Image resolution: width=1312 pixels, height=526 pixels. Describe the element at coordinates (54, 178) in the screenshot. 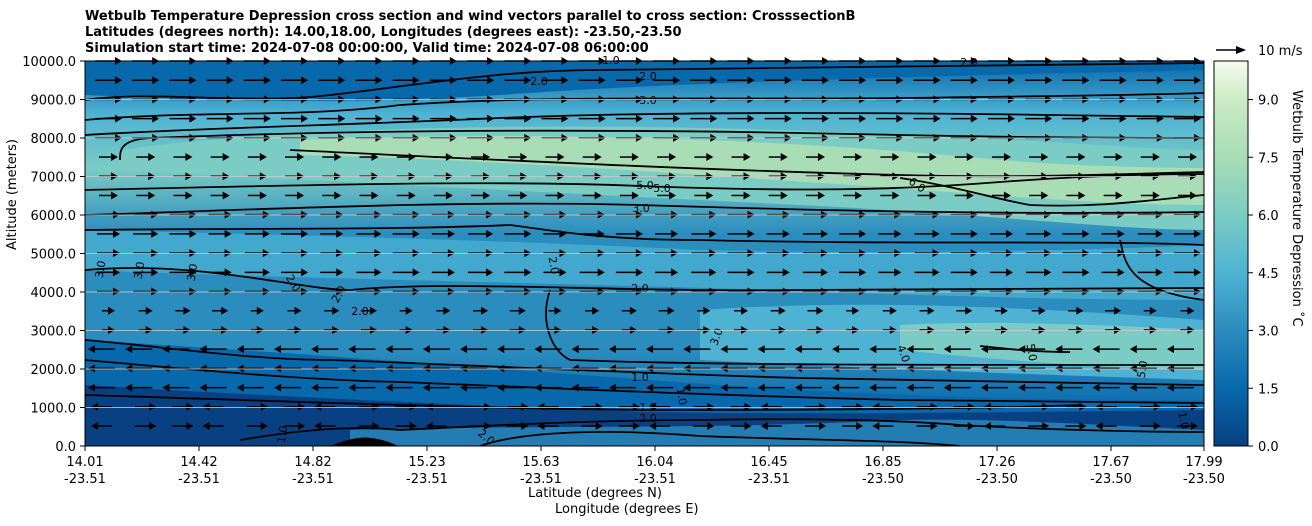

I see `y-tick-label: 7000.0` at that location.